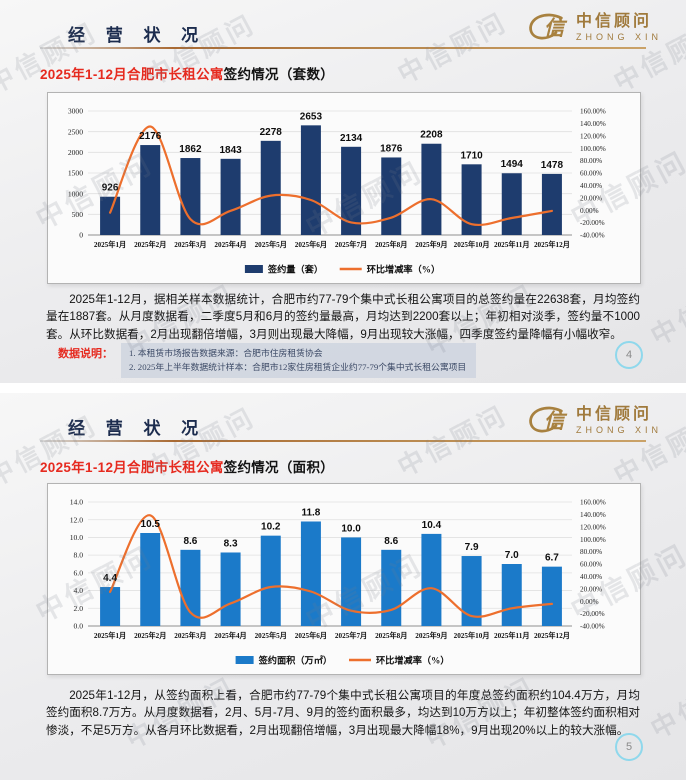  What do you see at coordinates (244, 660) in the screenshot?
I see `legend-bar-swatch` at bounding box center [244, 660].